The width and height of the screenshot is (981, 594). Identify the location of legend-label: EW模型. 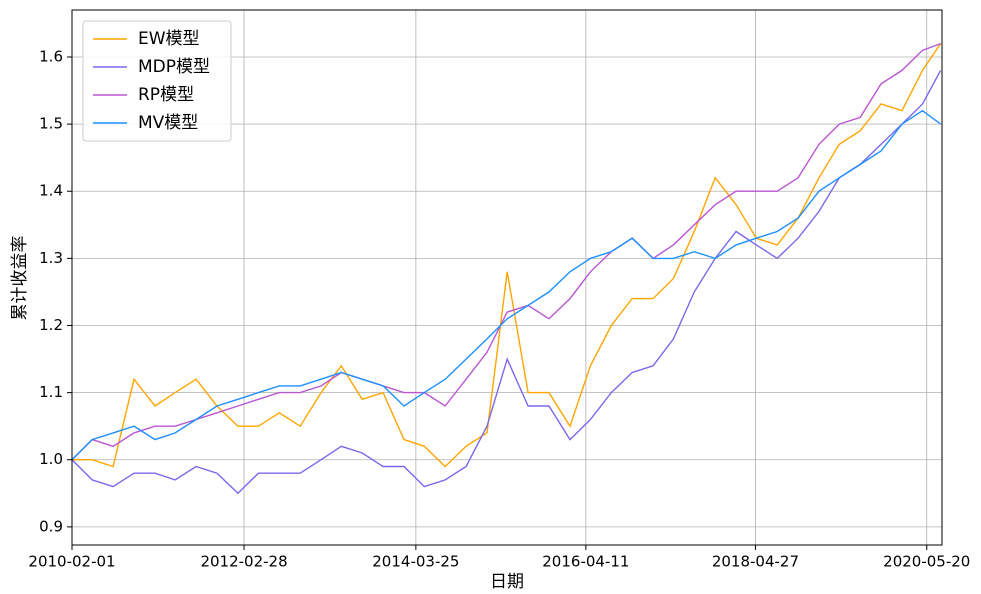
(169, 39).